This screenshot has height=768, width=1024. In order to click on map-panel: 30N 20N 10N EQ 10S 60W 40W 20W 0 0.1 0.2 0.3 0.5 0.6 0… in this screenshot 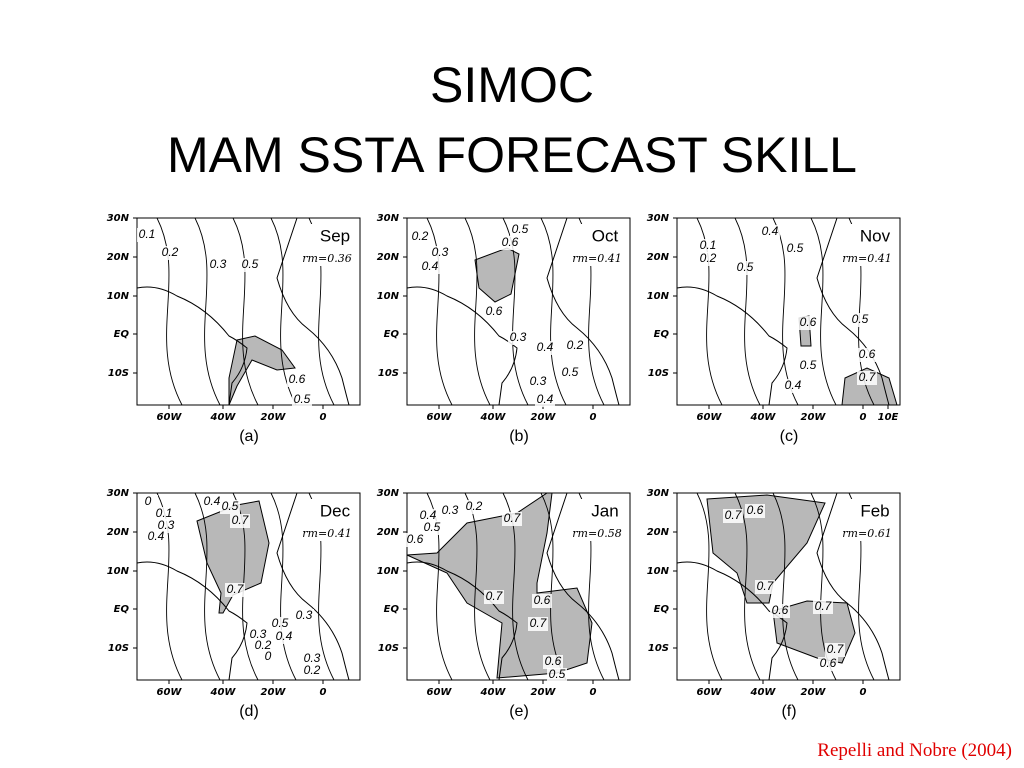, I will do `click(234, 329)`.